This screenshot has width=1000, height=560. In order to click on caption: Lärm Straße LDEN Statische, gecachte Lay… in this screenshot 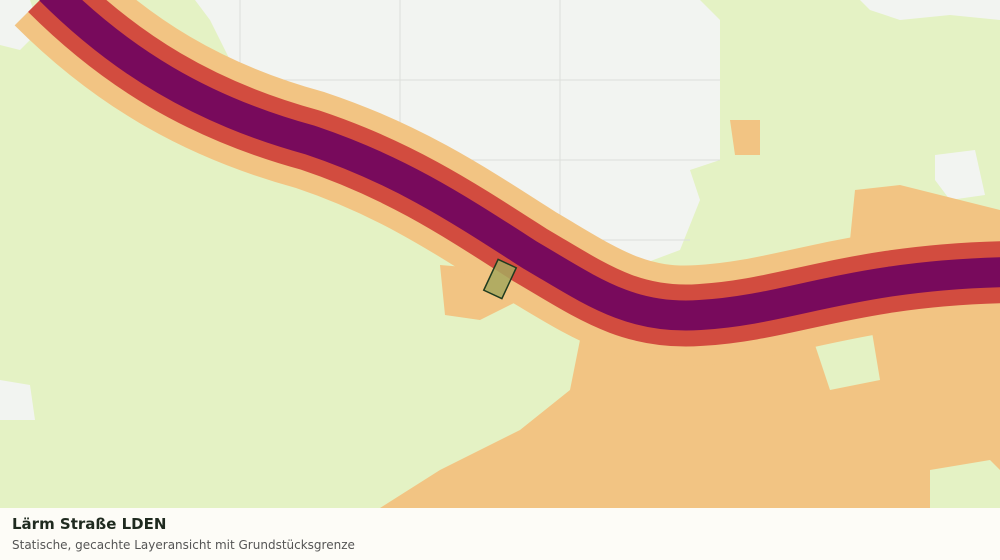, I will do `click(500, 534)`.